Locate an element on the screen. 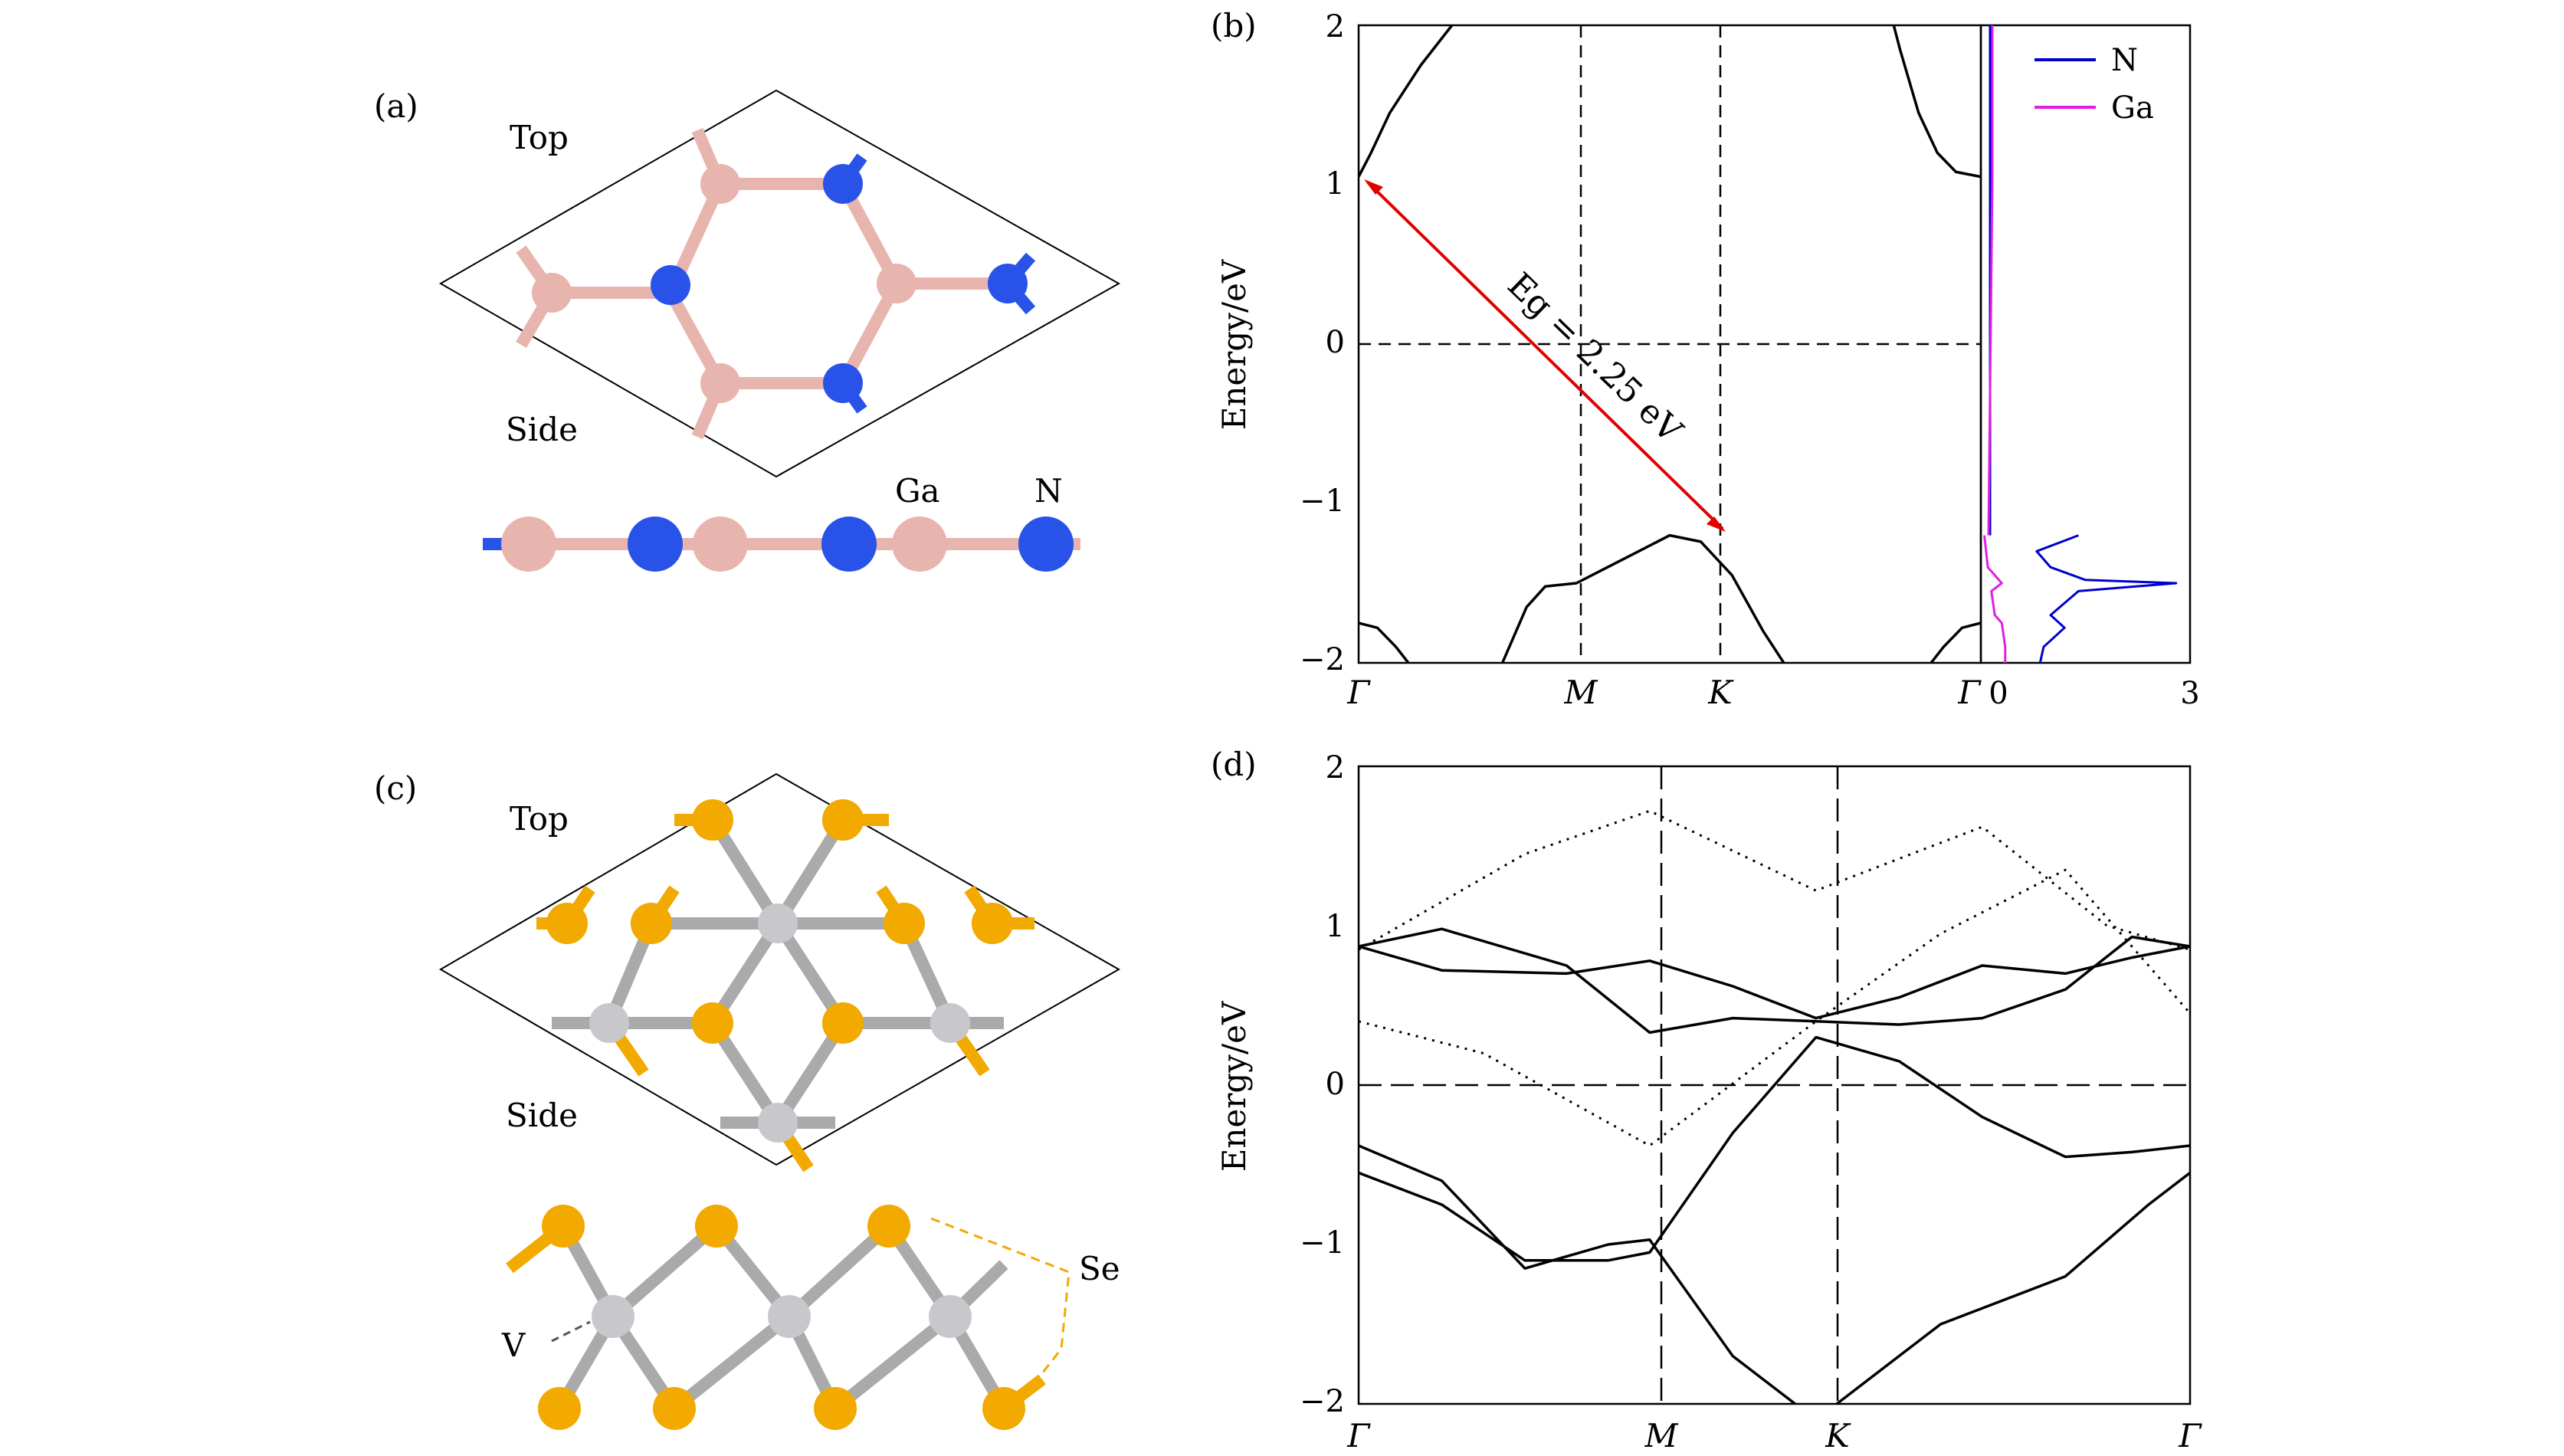 This screenshot has width=2564, height=1456. v-label-leader is located at coordinates (571, 1331).